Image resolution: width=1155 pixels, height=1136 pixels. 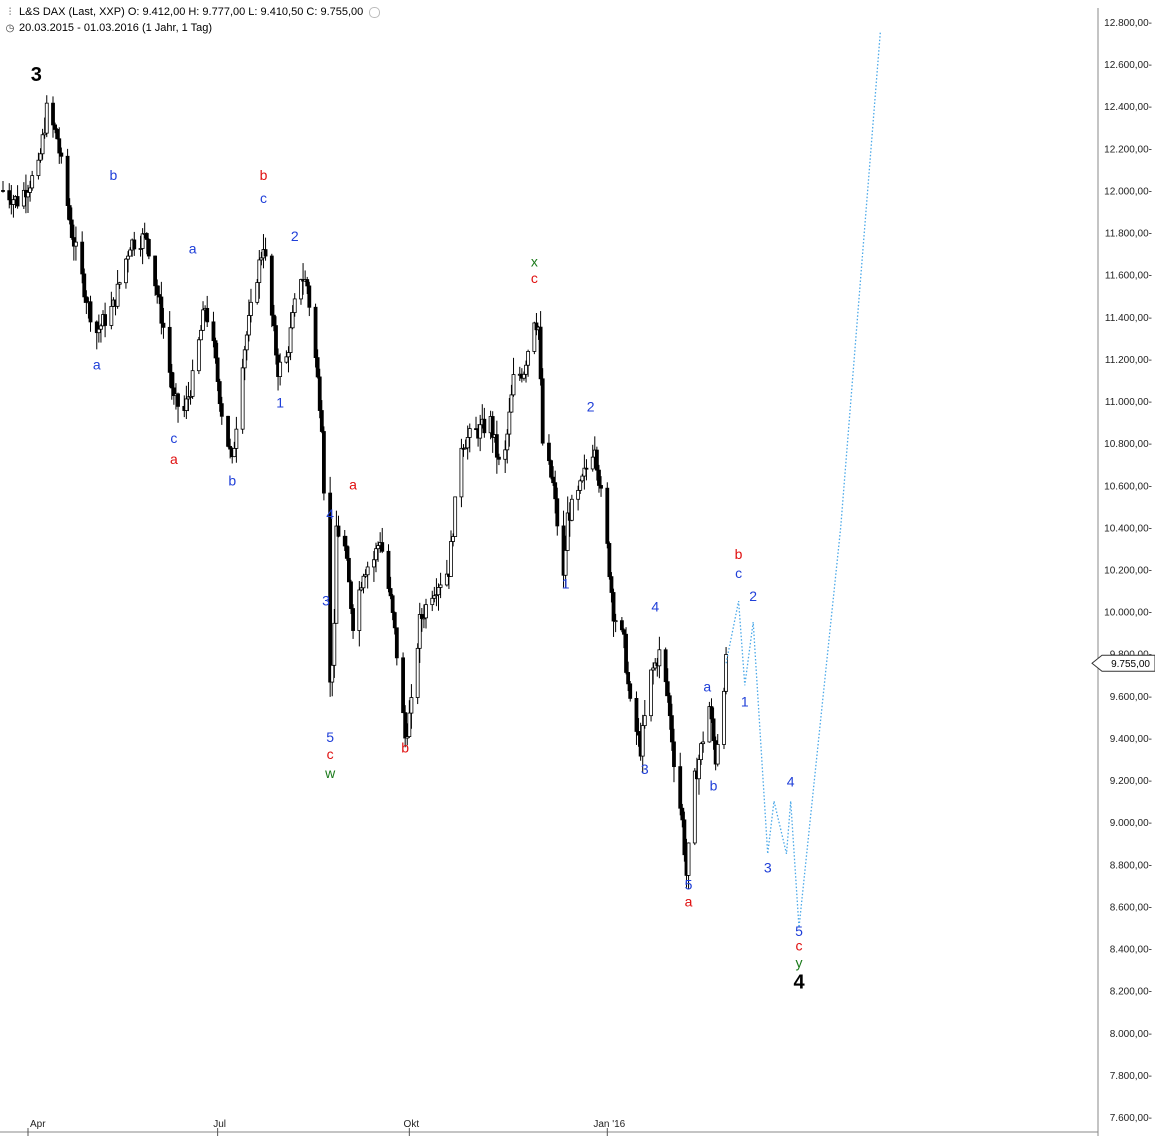 What do you see at coordinates (1131, 1034) in the screenshot?
I see `y-tick-label: 8.000,00-` at bounding box center [1131, 1034].